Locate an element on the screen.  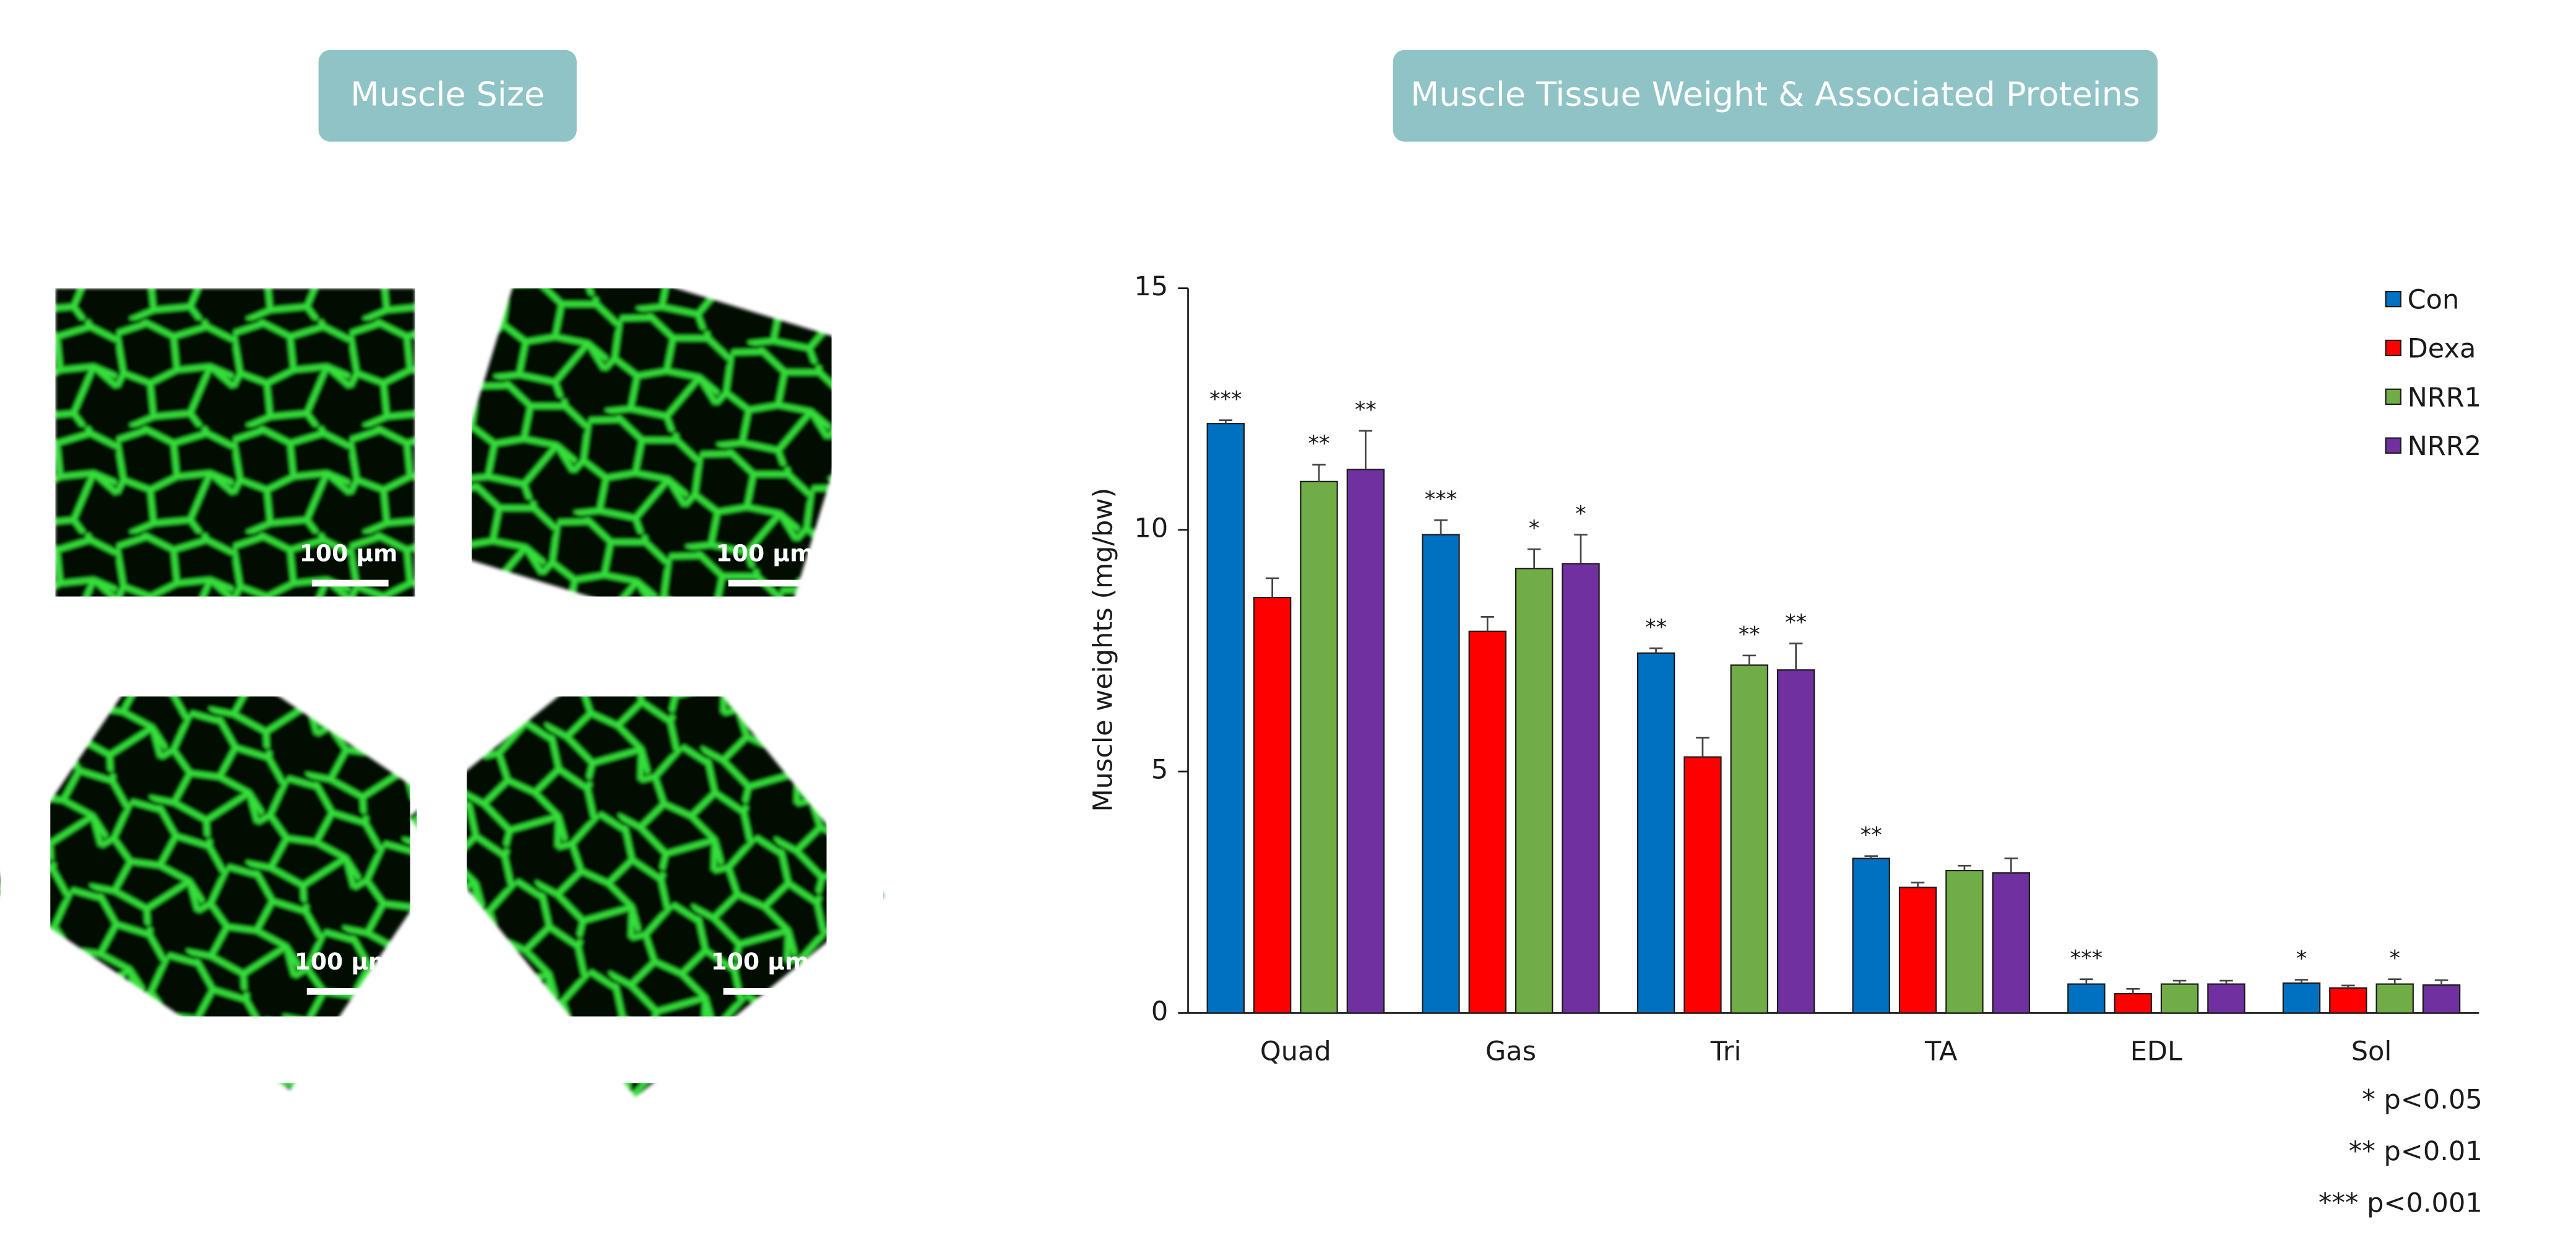
x-tick-label: Gas is located at coordinates (1510, 1051).